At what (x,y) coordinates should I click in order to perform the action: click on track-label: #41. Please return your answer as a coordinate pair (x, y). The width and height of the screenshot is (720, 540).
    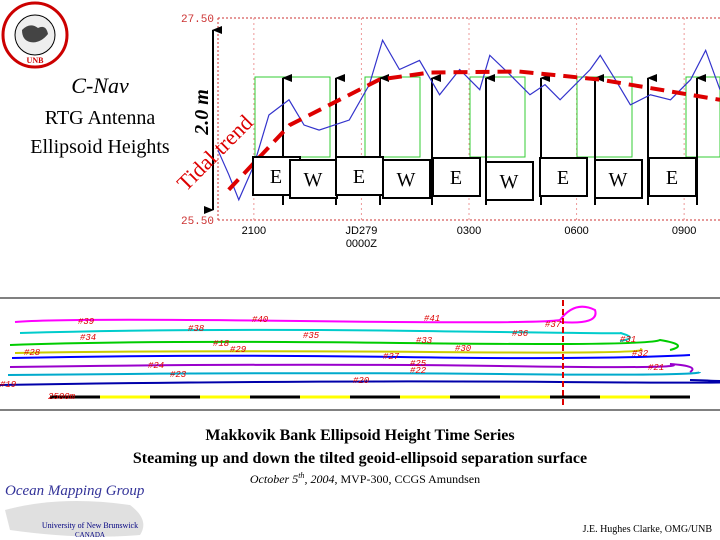
    Looking at the image, I should click on (432, 319).